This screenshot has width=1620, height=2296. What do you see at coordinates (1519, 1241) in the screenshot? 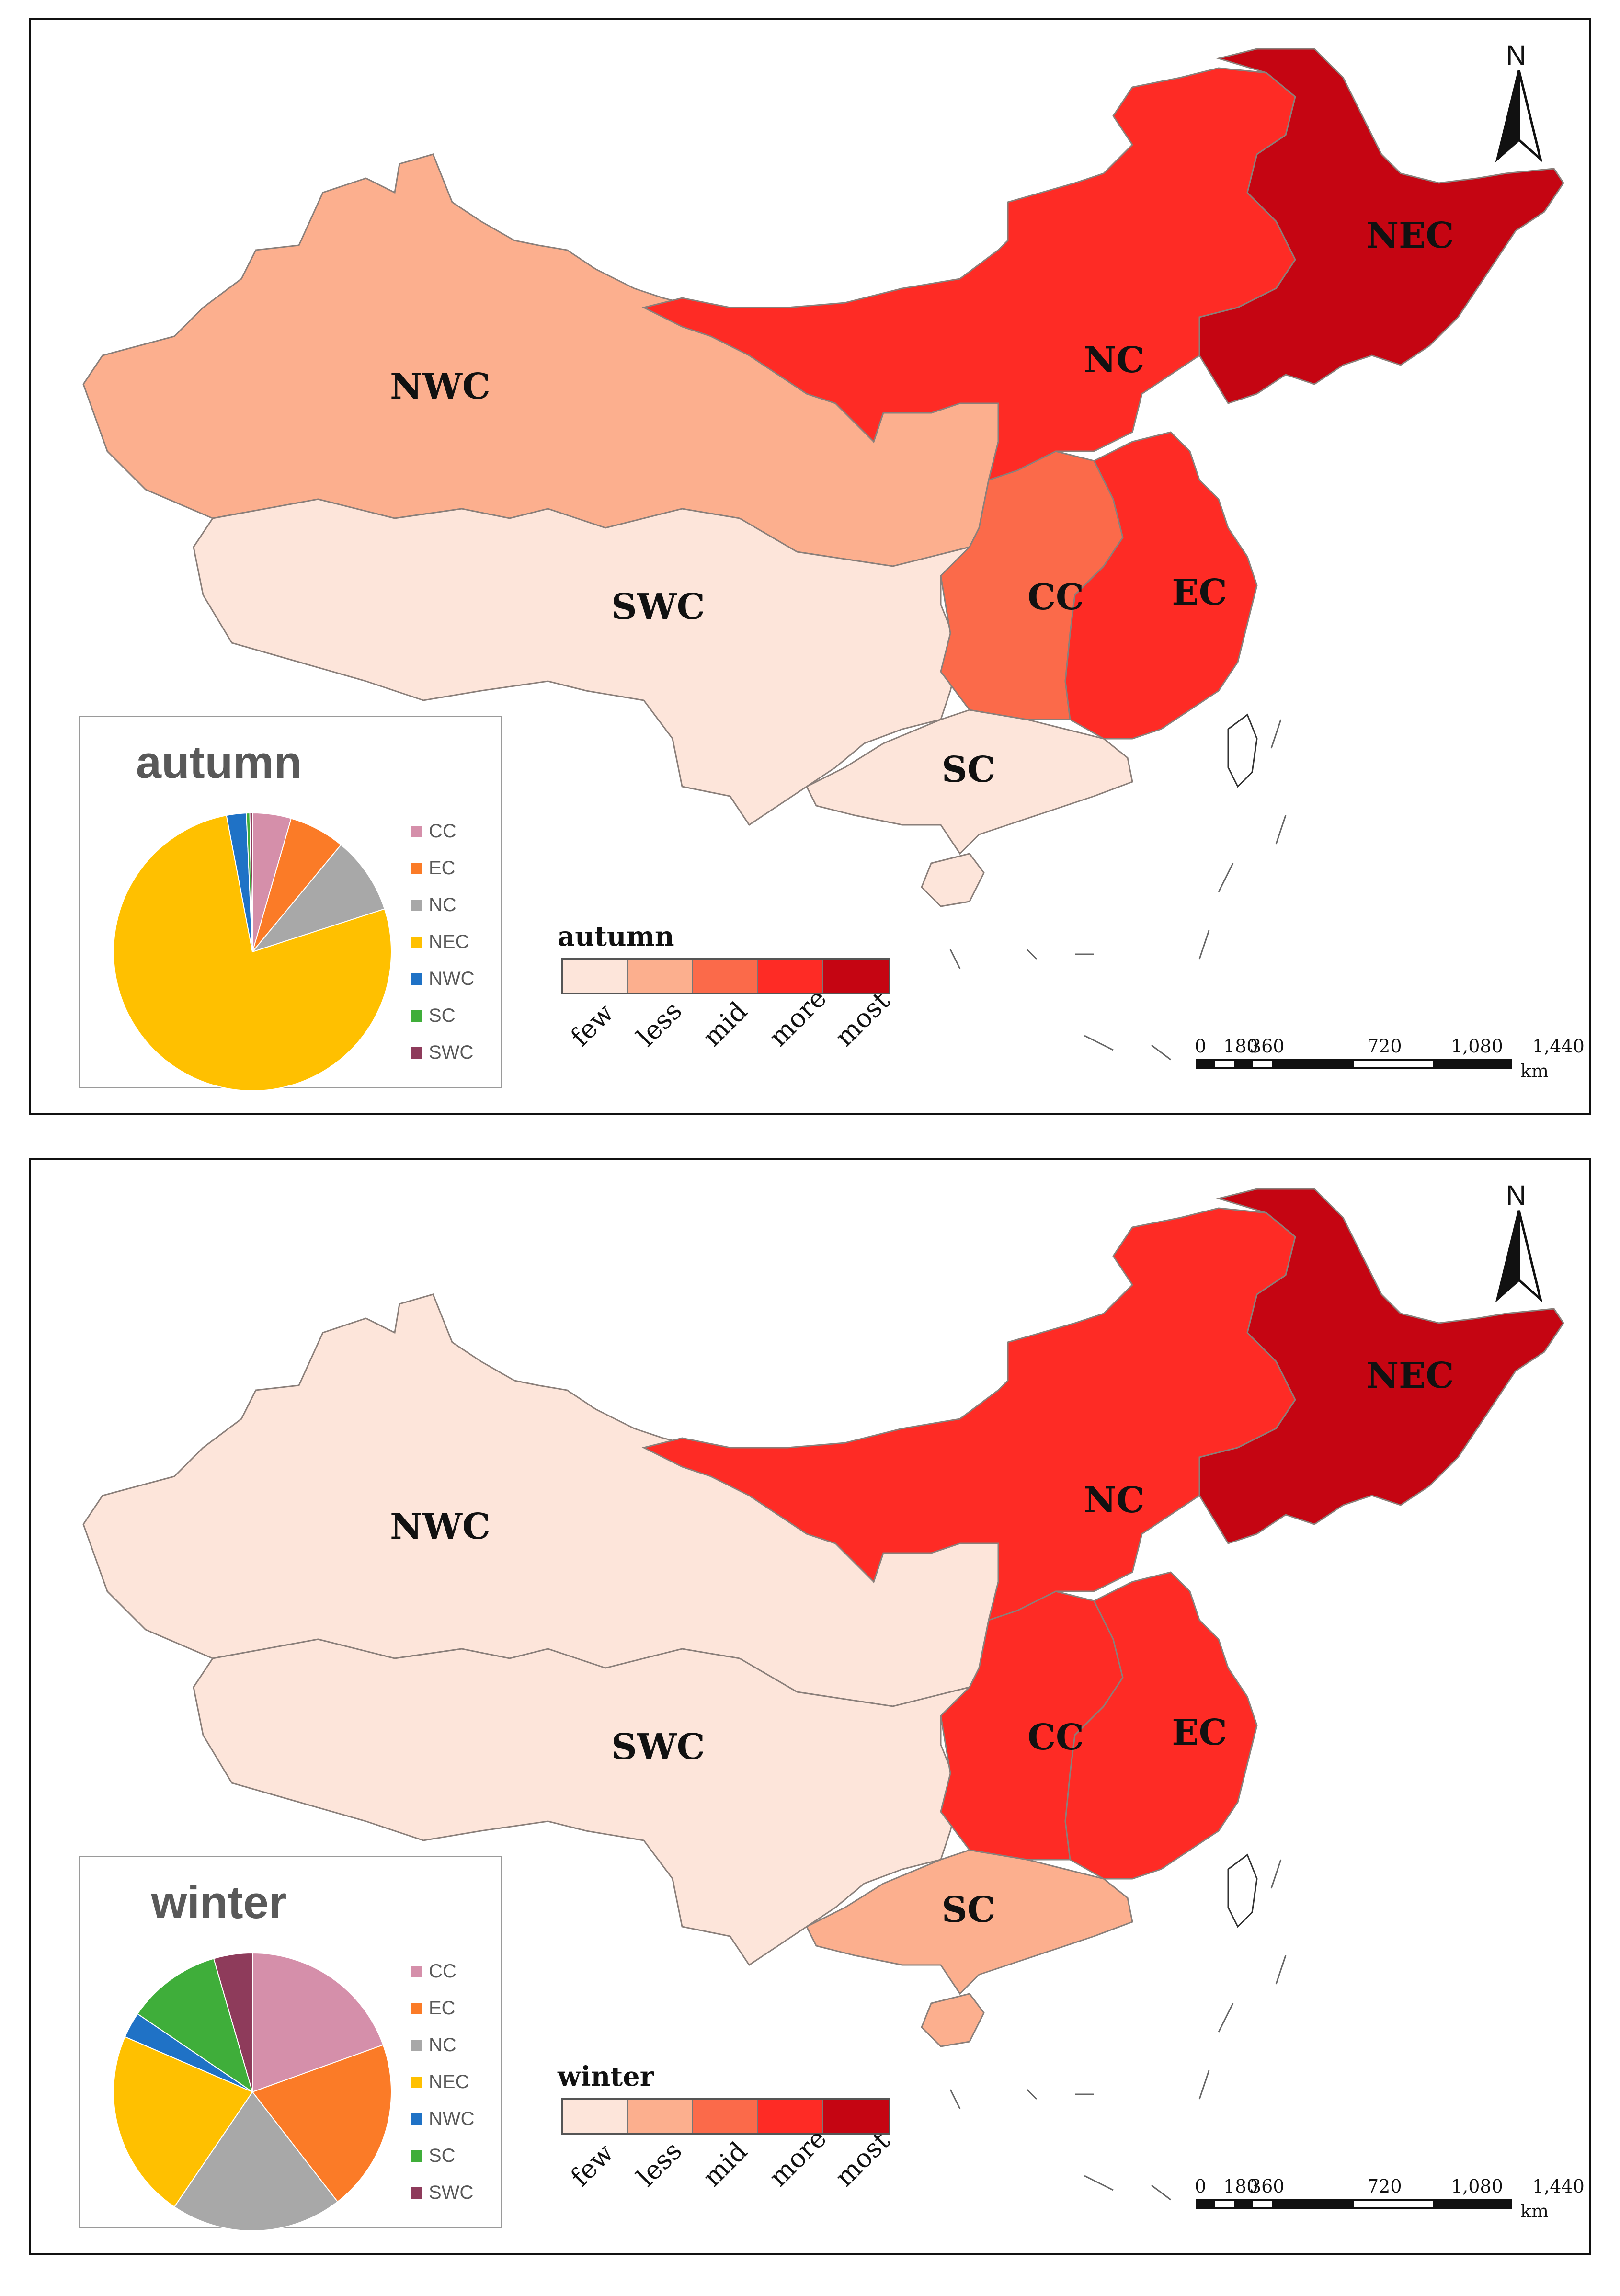
I see `north-arrow: N` at bounding box center [1519, 1241].